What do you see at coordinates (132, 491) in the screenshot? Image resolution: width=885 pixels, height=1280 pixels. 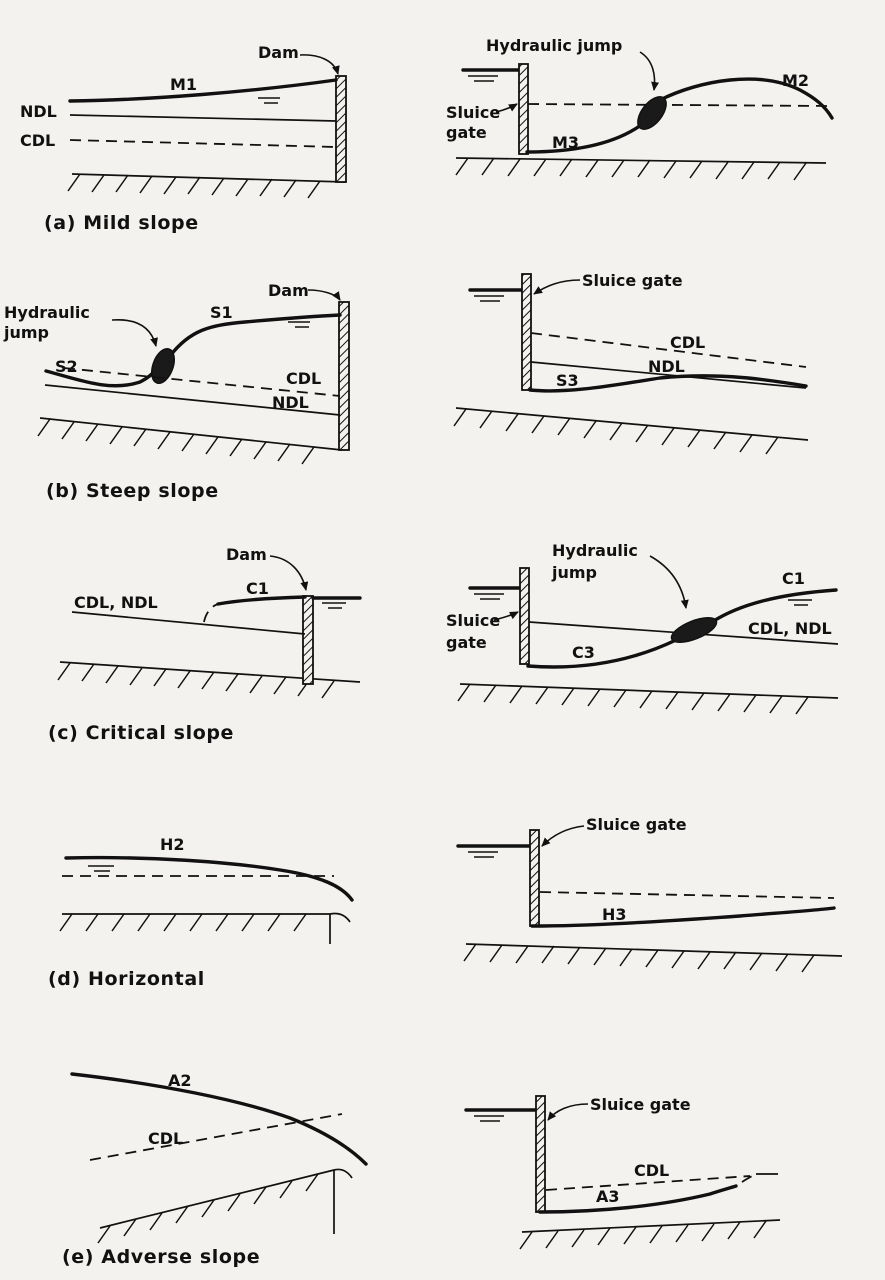 I see `caption-steep-slope: (b) Steep slope` at bounding box center [132, 491].